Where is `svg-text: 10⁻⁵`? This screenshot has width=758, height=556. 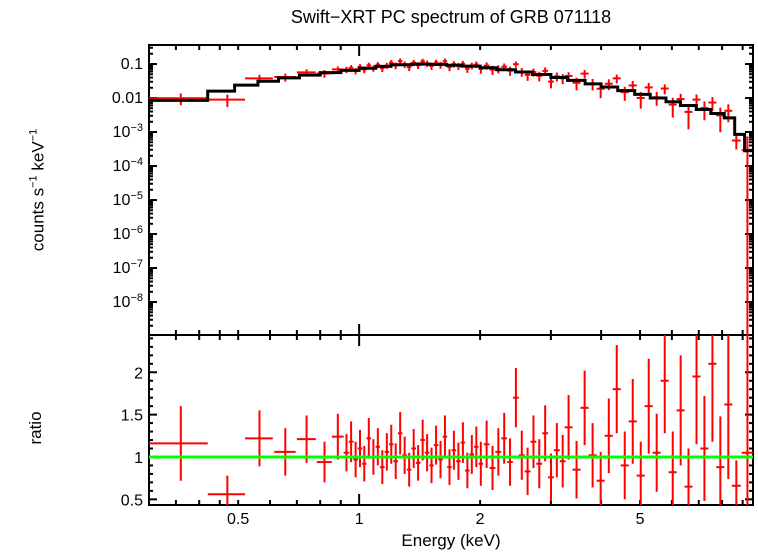 svg-text: 10⁻⁵ is located at coordinates (128, 199).